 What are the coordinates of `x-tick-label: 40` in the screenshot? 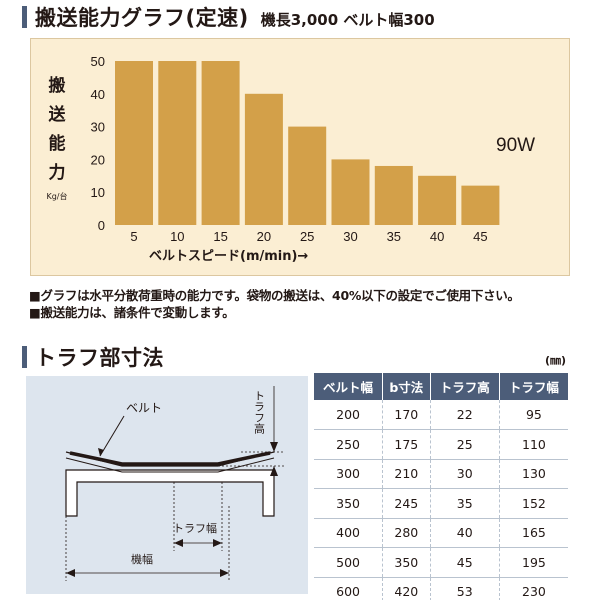 It's located at (437, 236).